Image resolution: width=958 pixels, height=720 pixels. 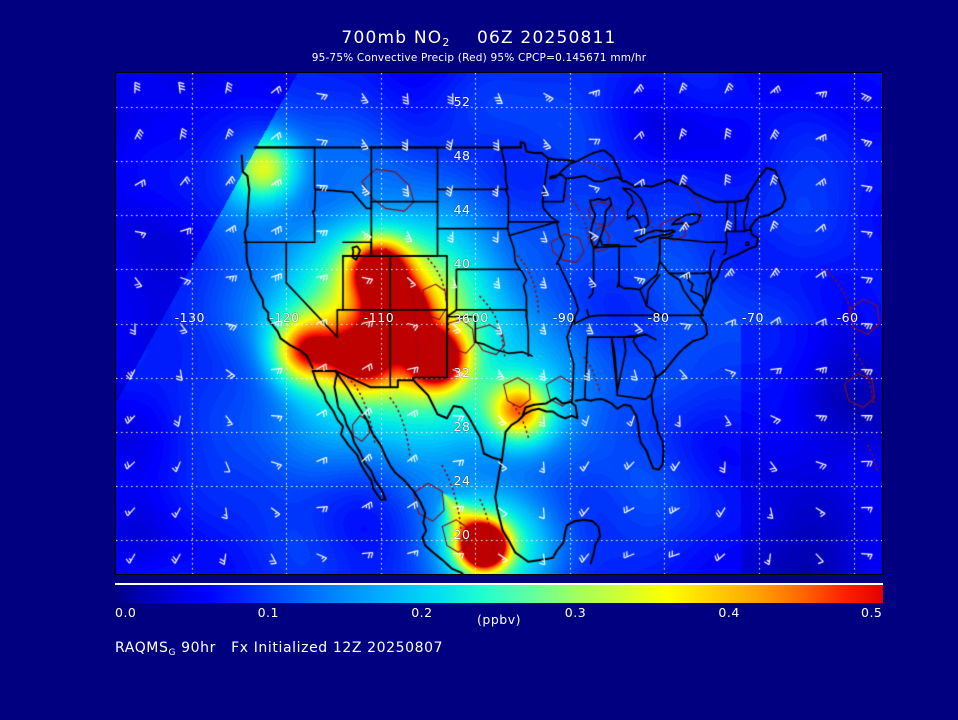 I want to click on footer-caption: RAQMSG 90hr Fx Initialized 12Z 20250807, so click(x=279, y=649).